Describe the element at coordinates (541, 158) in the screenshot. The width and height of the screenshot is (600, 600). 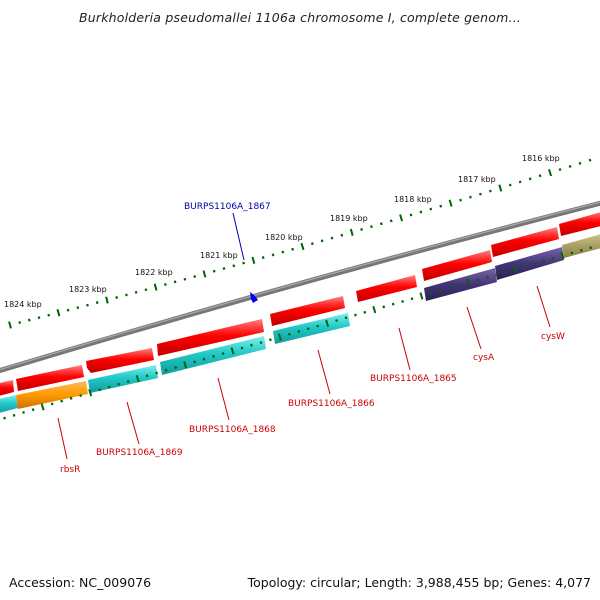
I see `kbp-label-1816: 1816 kbp` at that location.